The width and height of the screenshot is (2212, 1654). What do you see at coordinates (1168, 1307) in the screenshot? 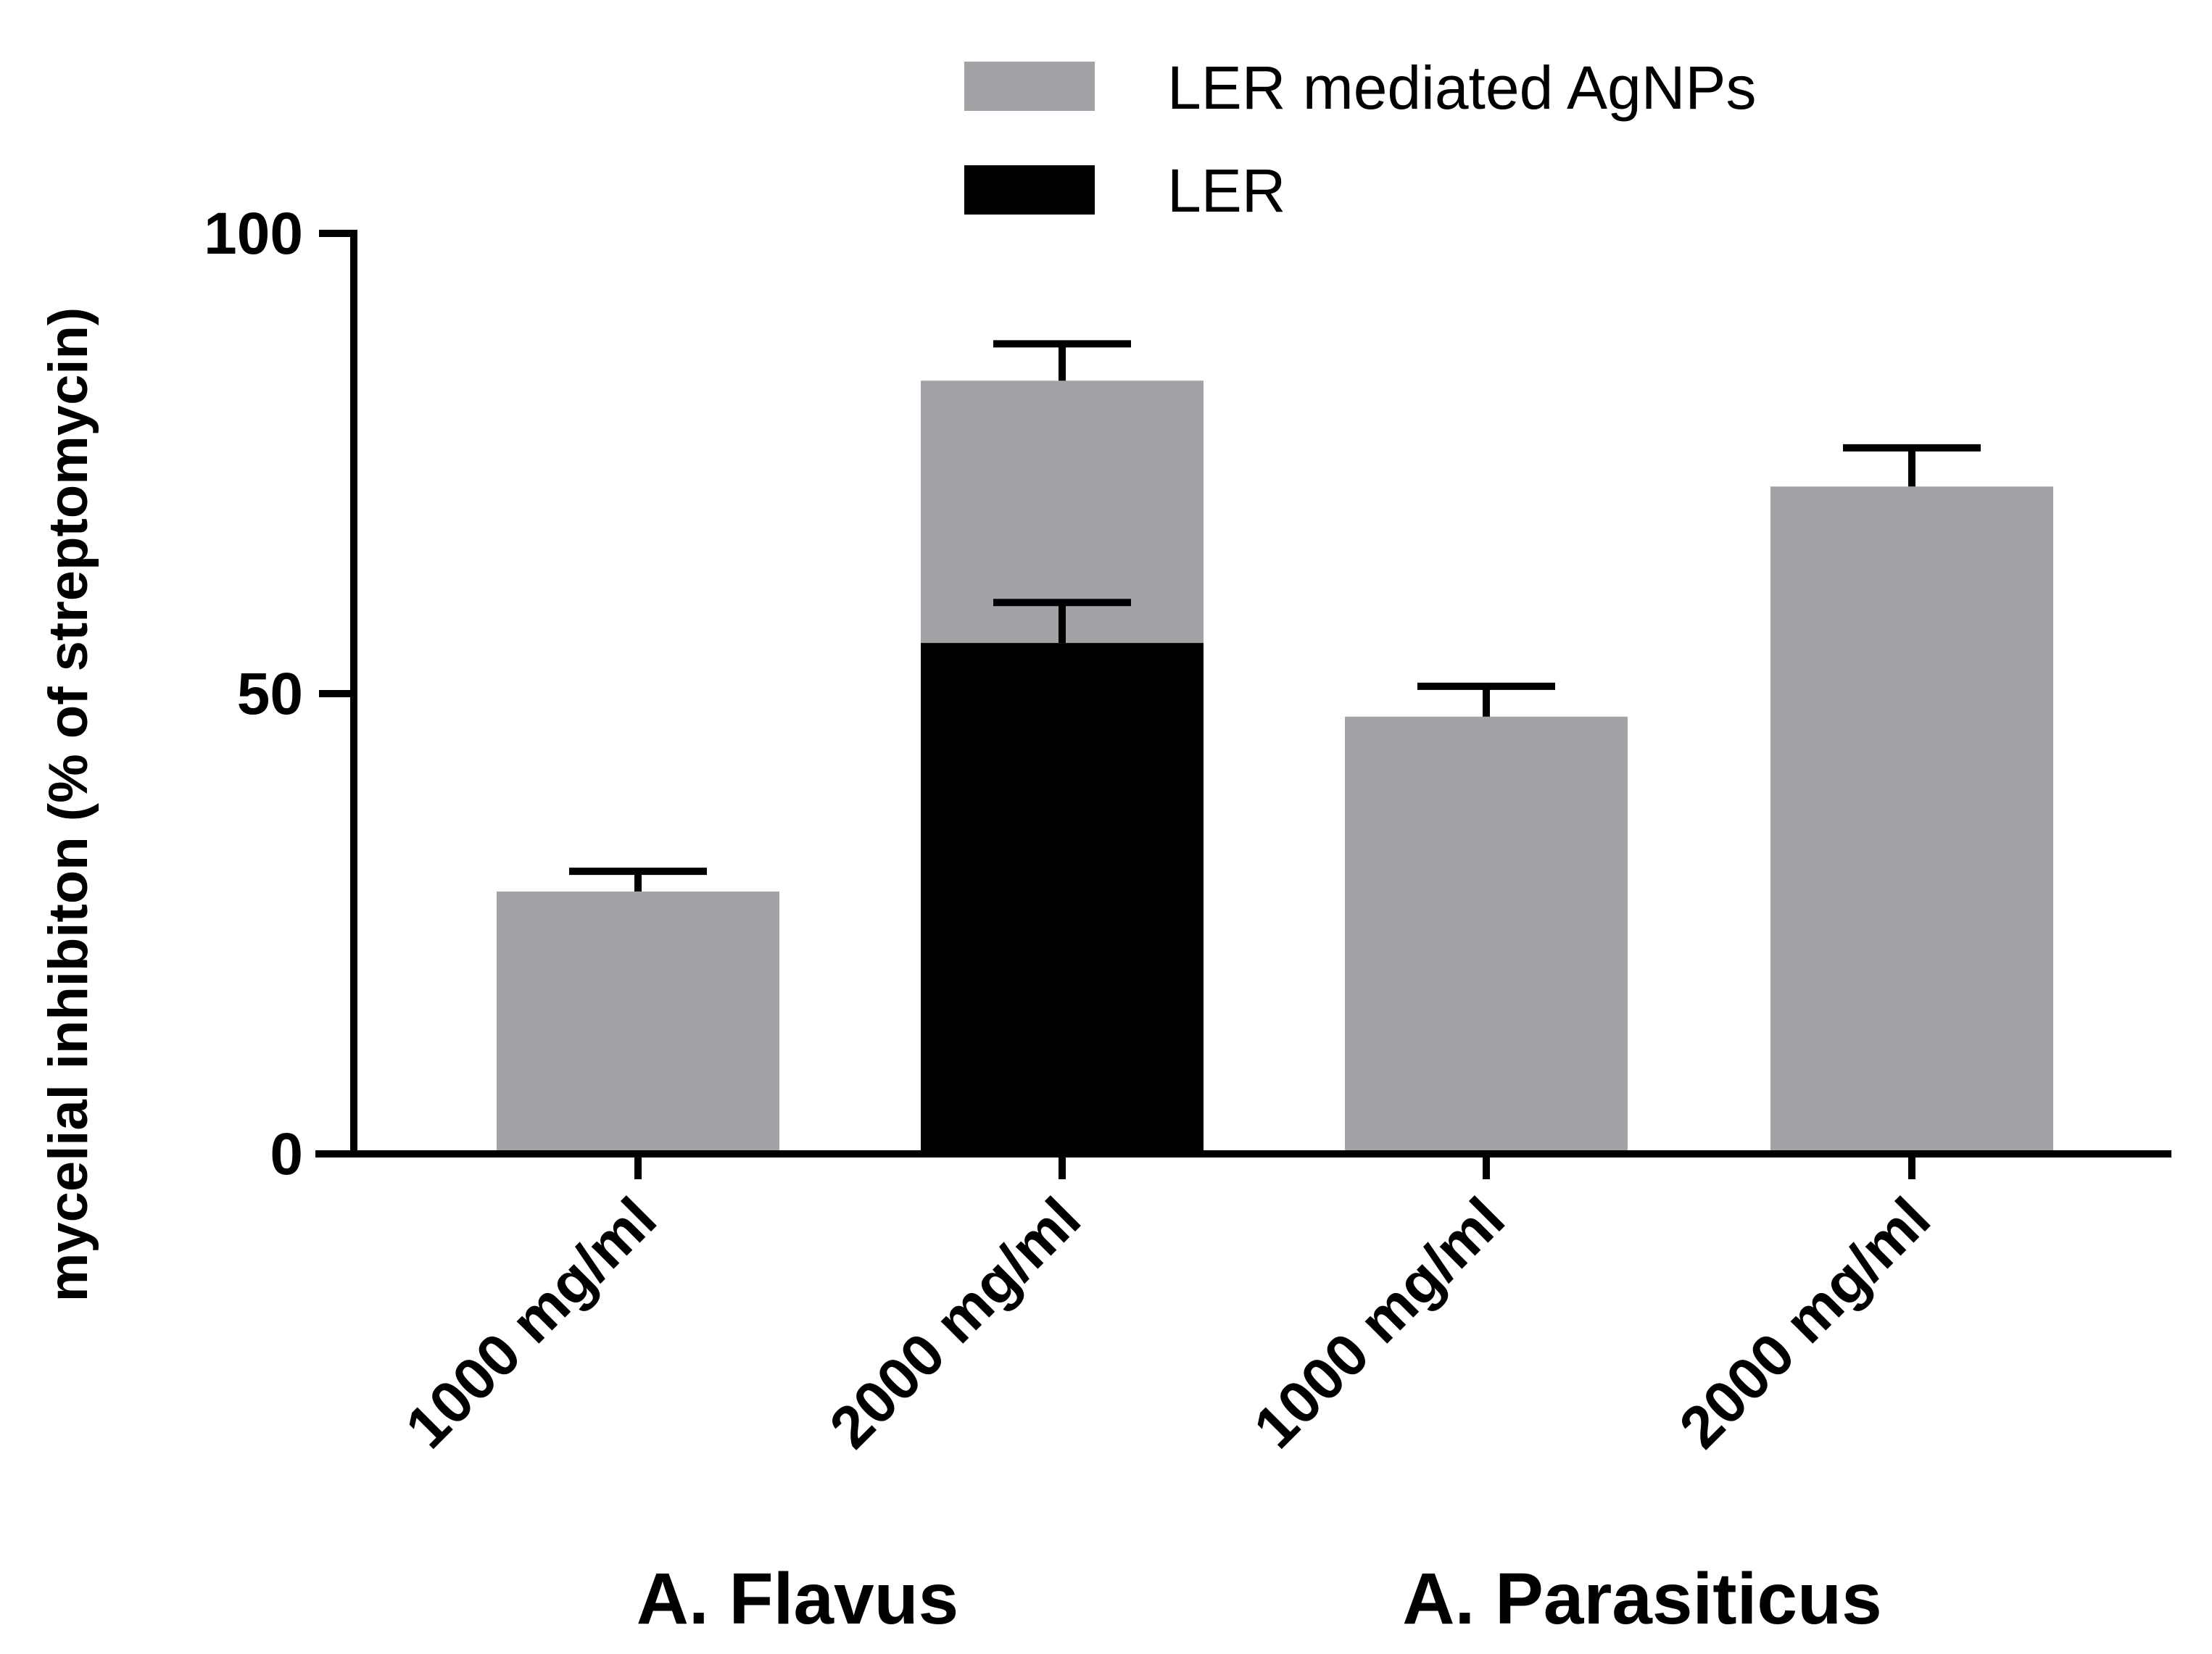
I see `x-ticks: 1000 mg/ml 2000 mg/ml 1000 mg/ml 2000 mg/ml` at bounding box center [1168, 1307].